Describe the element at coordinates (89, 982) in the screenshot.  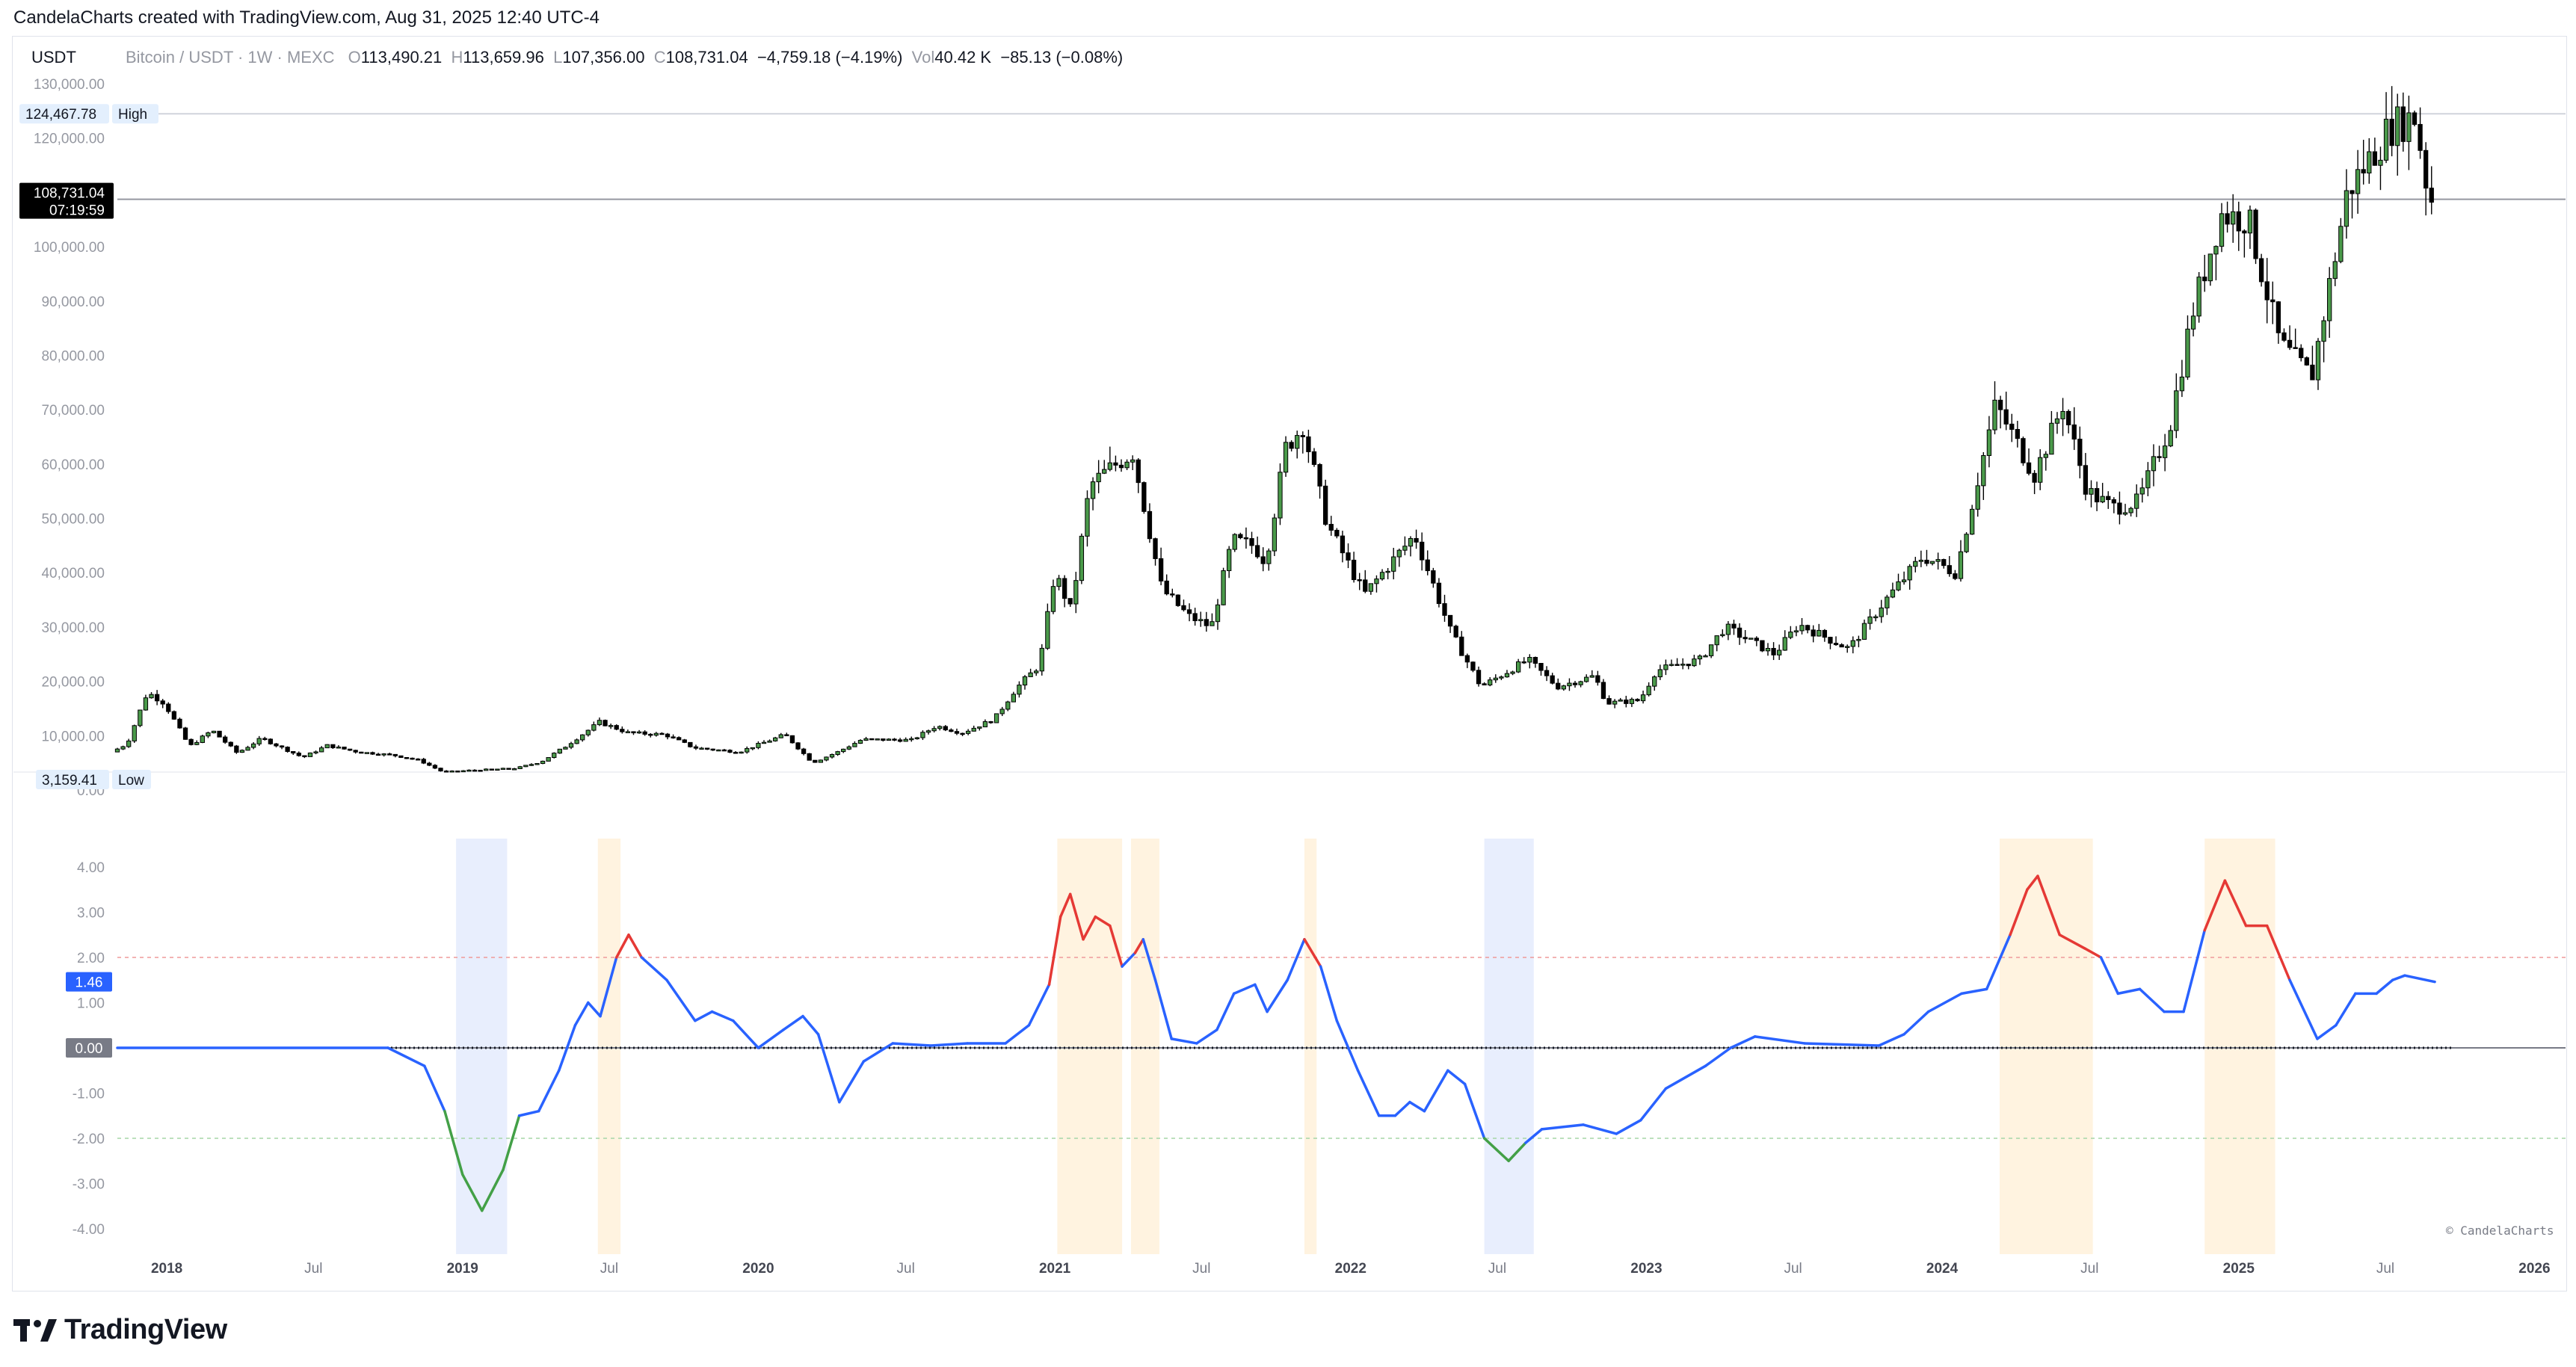
I see `osc-value-marker` at that location.